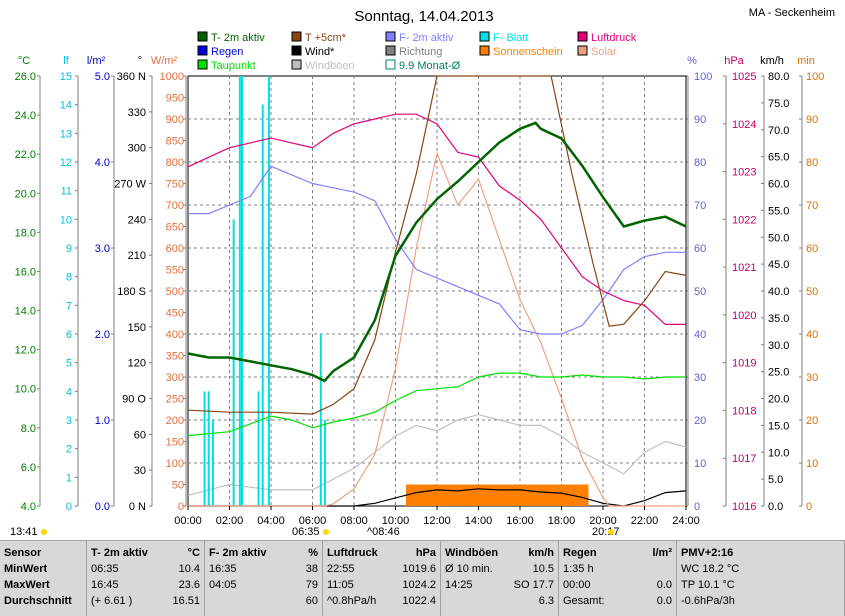 The image size is (845, 616). What do you see at coordinates (744, 459) in the screenshot?
I see `axis-tick-label: 1017` at bounding box center [744, 459].